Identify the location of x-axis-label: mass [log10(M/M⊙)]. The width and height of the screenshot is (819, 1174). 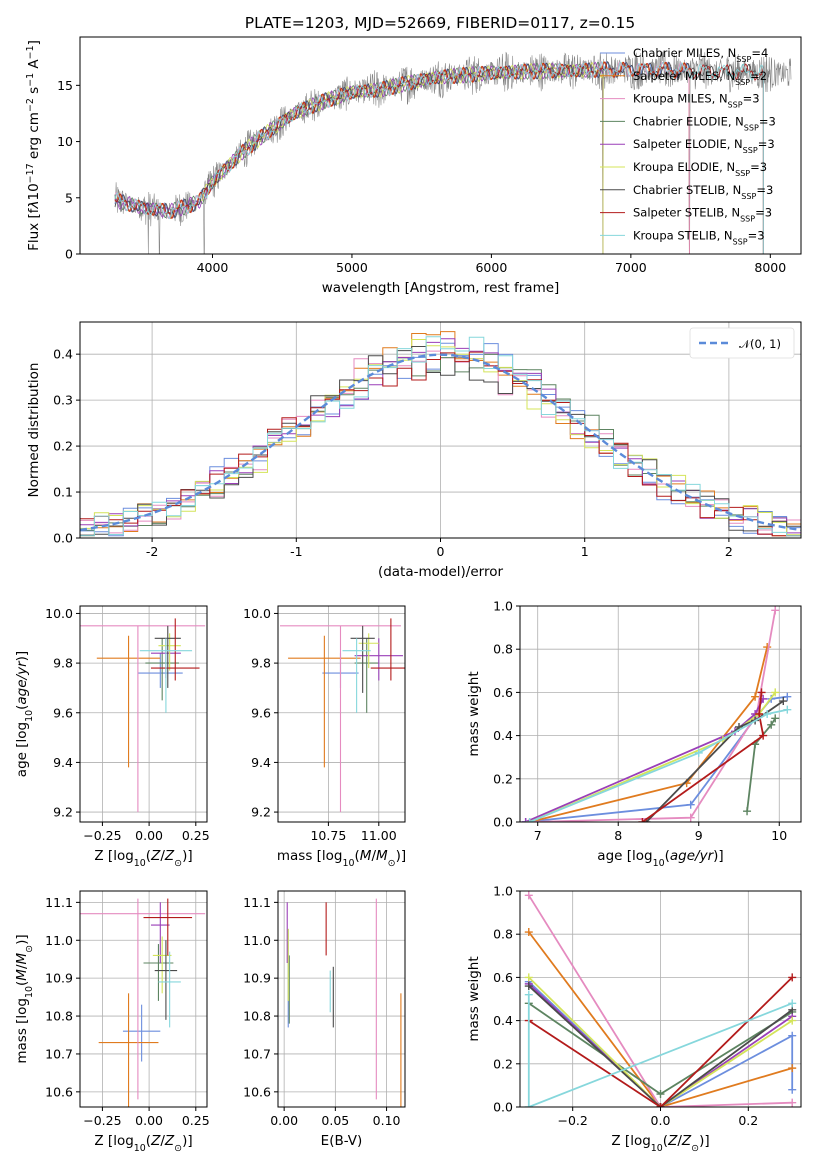
(341, 858).